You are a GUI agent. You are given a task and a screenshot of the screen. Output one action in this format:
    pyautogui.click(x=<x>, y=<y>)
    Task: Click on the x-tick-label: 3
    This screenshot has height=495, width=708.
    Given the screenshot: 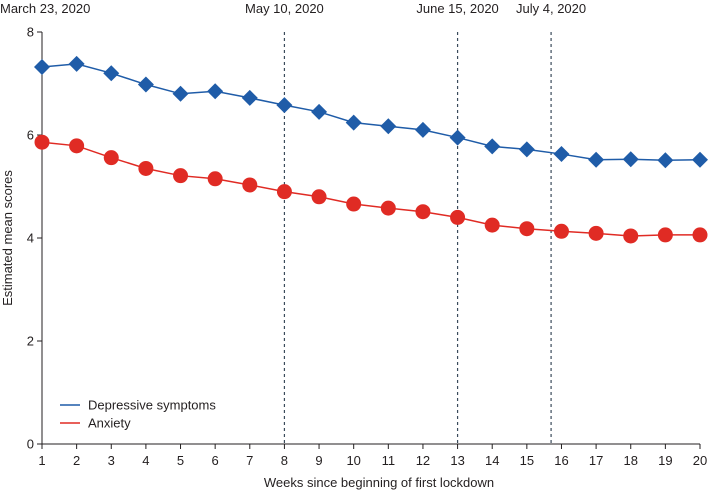 What is the action you would take?
    pyautogui.click(x=111, y=460)
    